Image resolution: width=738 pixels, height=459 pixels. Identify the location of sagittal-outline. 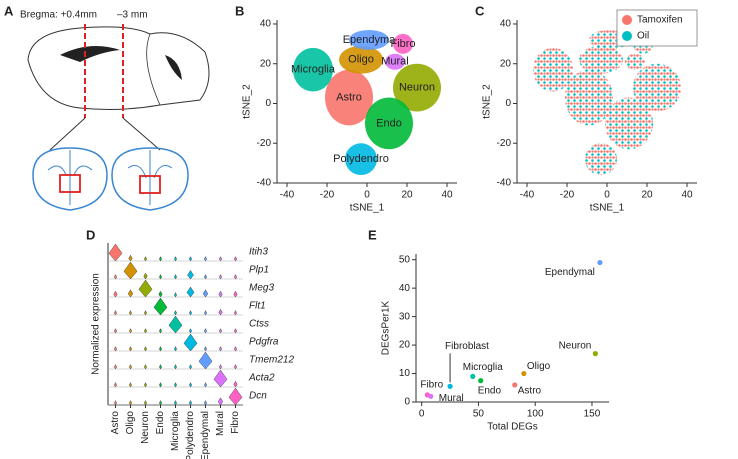
(118, 68).